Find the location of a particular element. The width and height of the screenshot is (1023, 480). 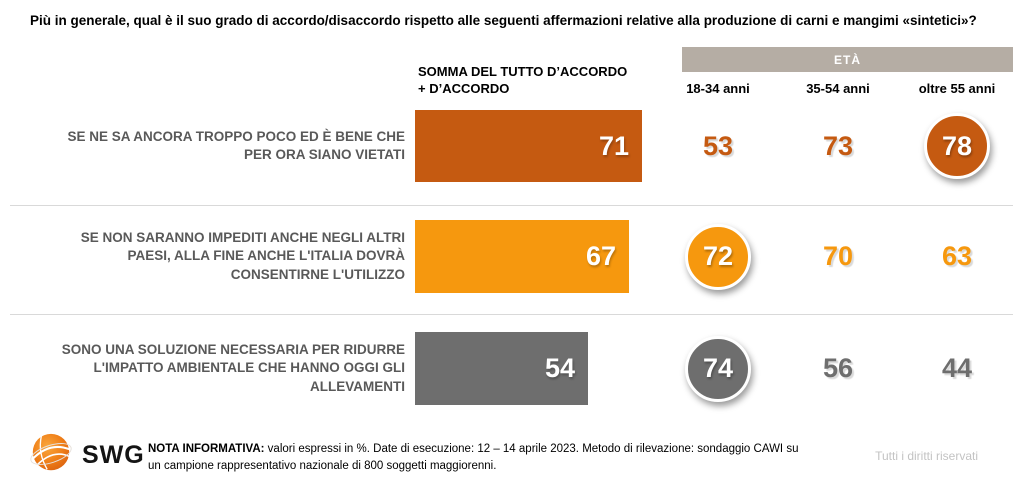

sum-column-header: SOMMA DEL TUTTO D’ACCORDO + D’ACCORDO is located at coordinates (523, 80).